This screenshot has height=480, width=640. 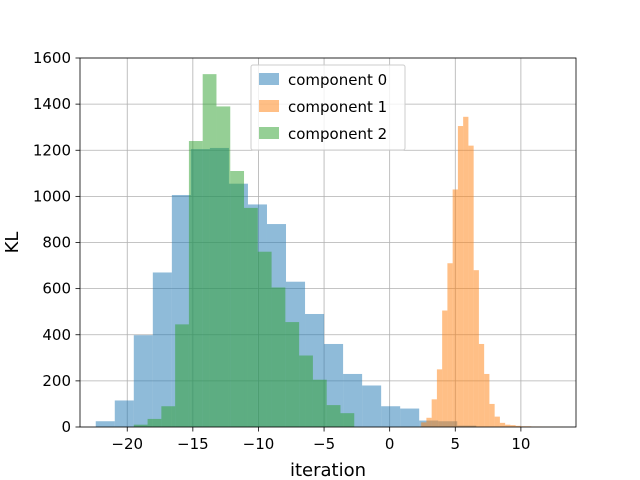 I want to click on y-tick-label: 1200, so click(x=52, y=150).